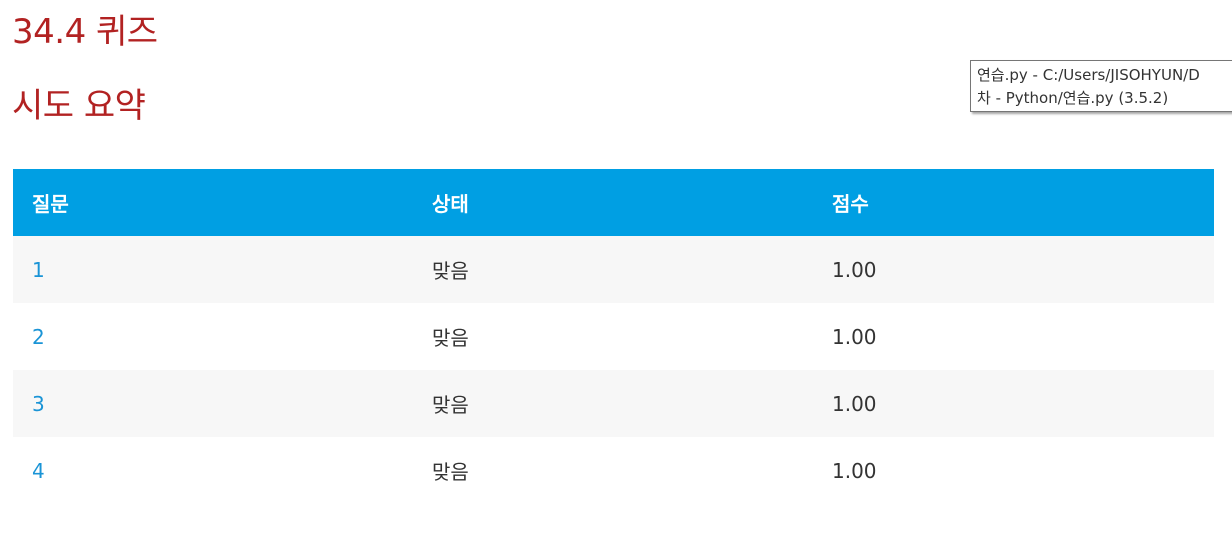  I want to click on question-link: 3, so click(213, 403).